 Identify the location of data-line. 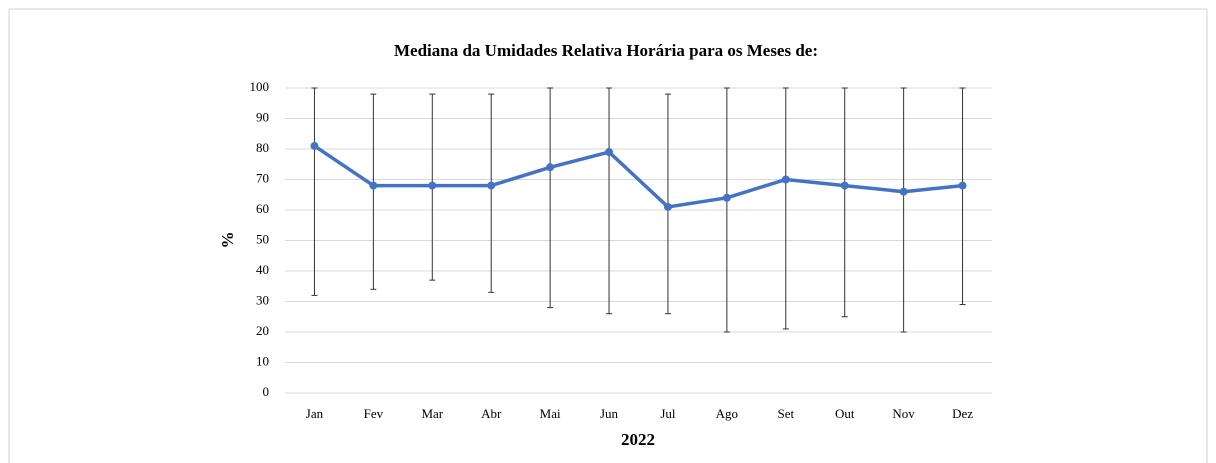
(638, 176).